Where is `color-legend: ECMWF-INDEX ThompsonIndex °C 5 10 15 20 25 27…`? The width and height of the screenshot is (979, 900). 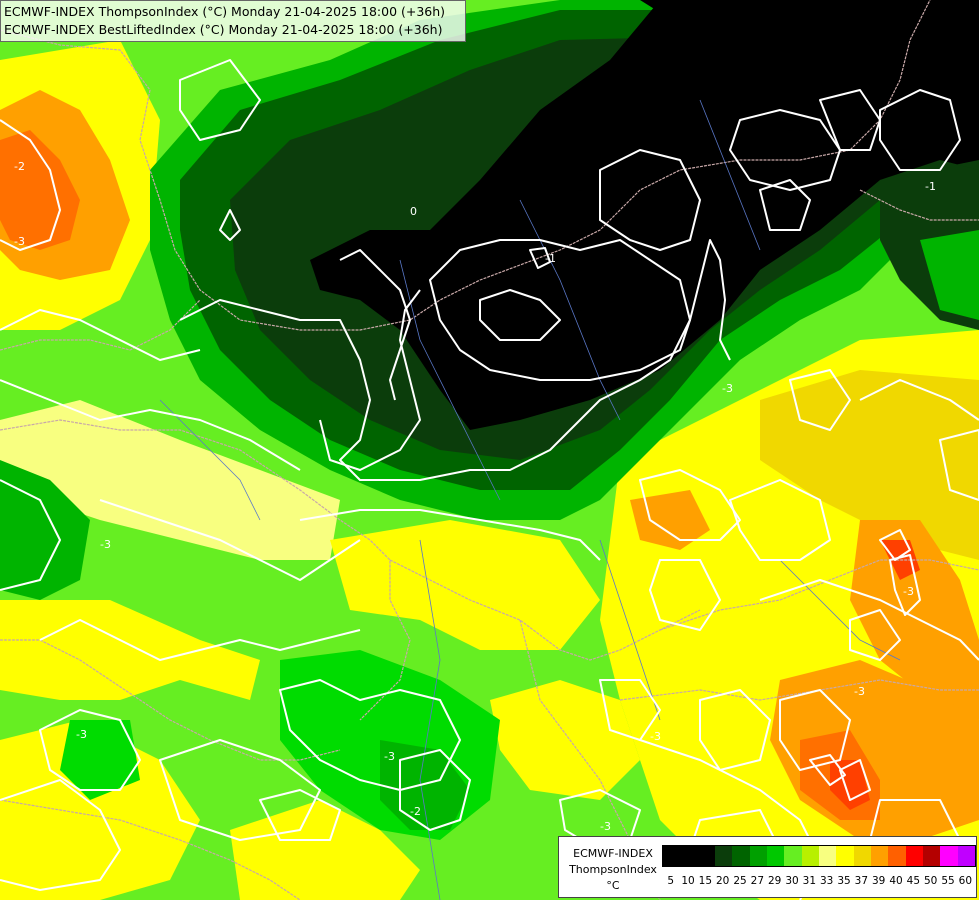 color-legend: ECMWF-INDEX ThompsonIndex °C 5 10 15 20 25 27… is located at coordinates (767, 867).